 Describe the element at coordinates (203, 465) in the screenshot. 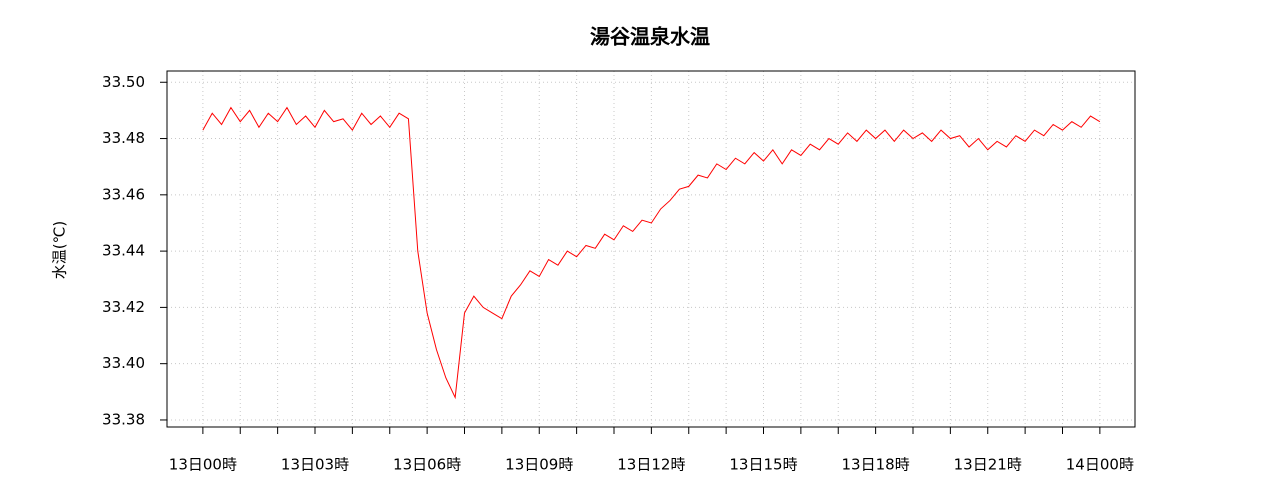

I see `x-tick-label: 13日00時` at that location.